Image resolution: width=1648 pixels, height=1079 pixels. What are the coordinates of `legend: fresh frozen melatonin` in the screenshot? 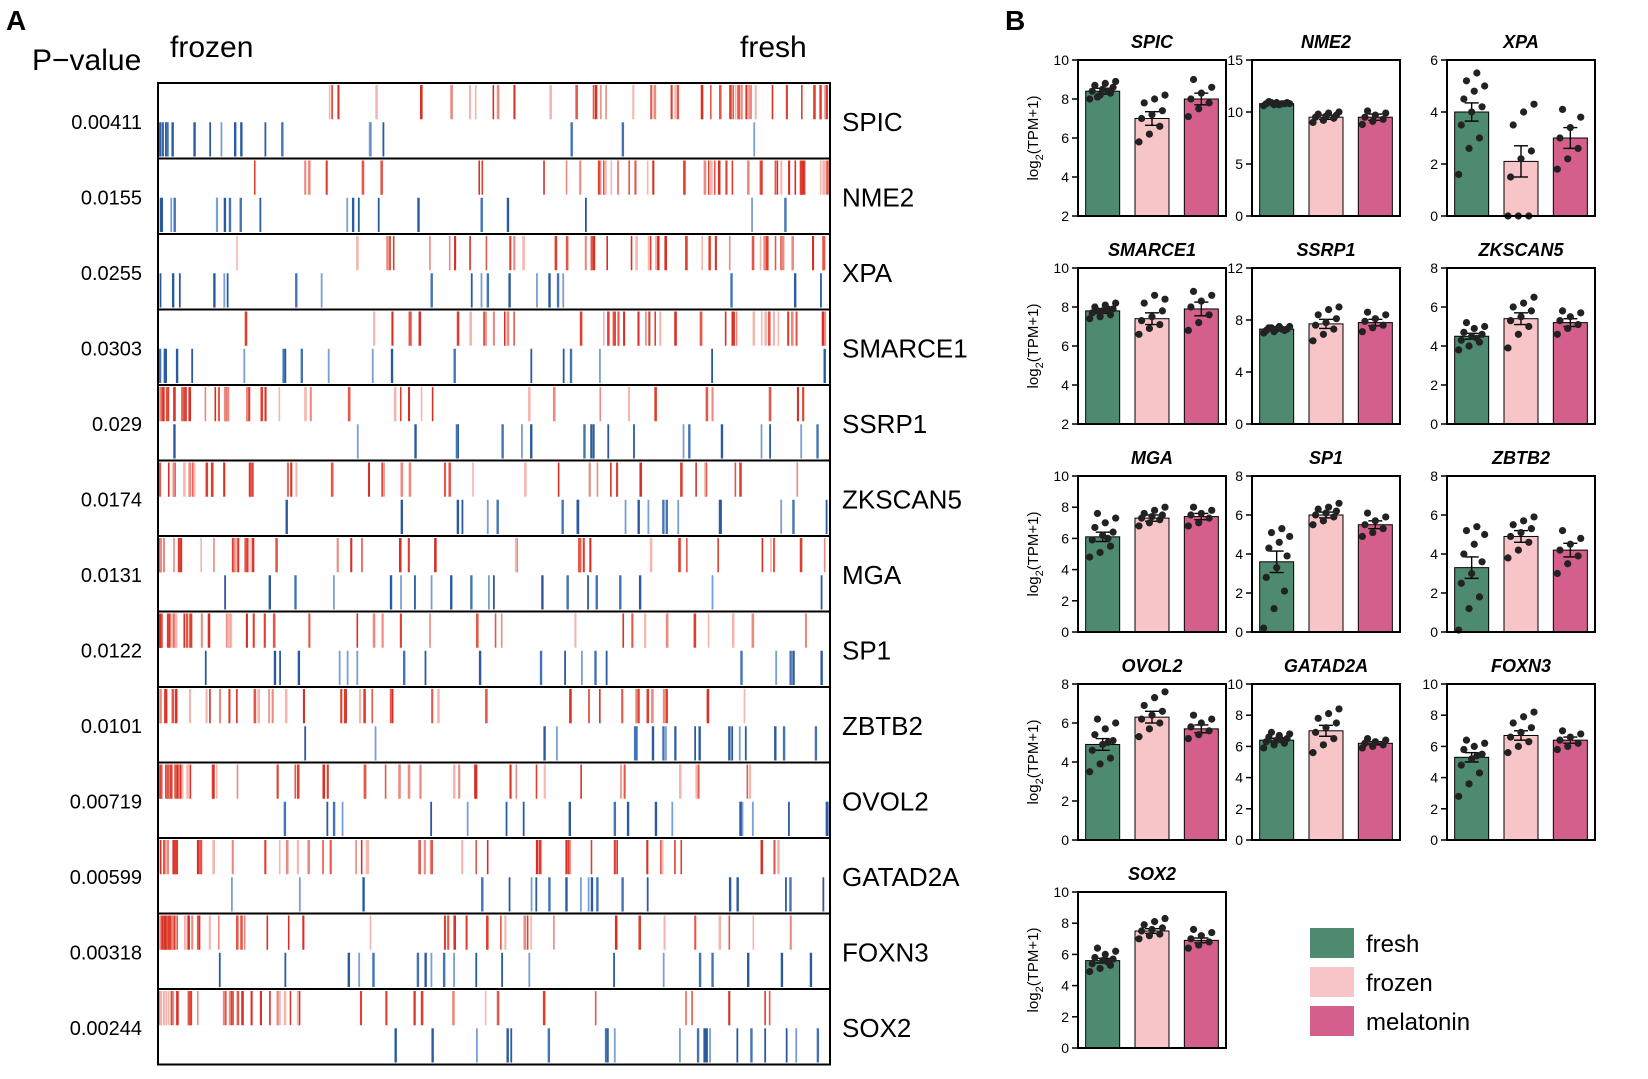 It's located at (1390, 982).